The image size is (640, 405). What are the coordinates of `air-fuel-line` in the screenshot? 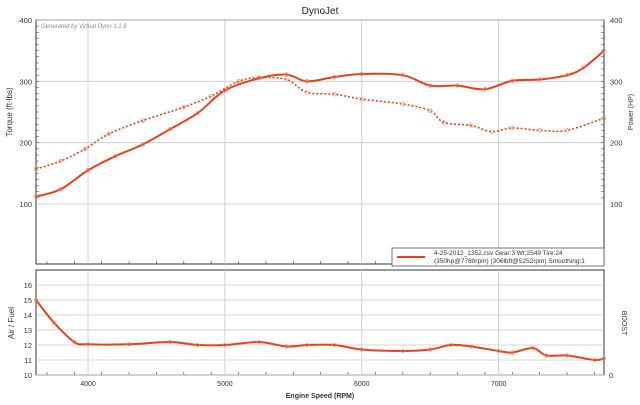 It's located at (320, 330).